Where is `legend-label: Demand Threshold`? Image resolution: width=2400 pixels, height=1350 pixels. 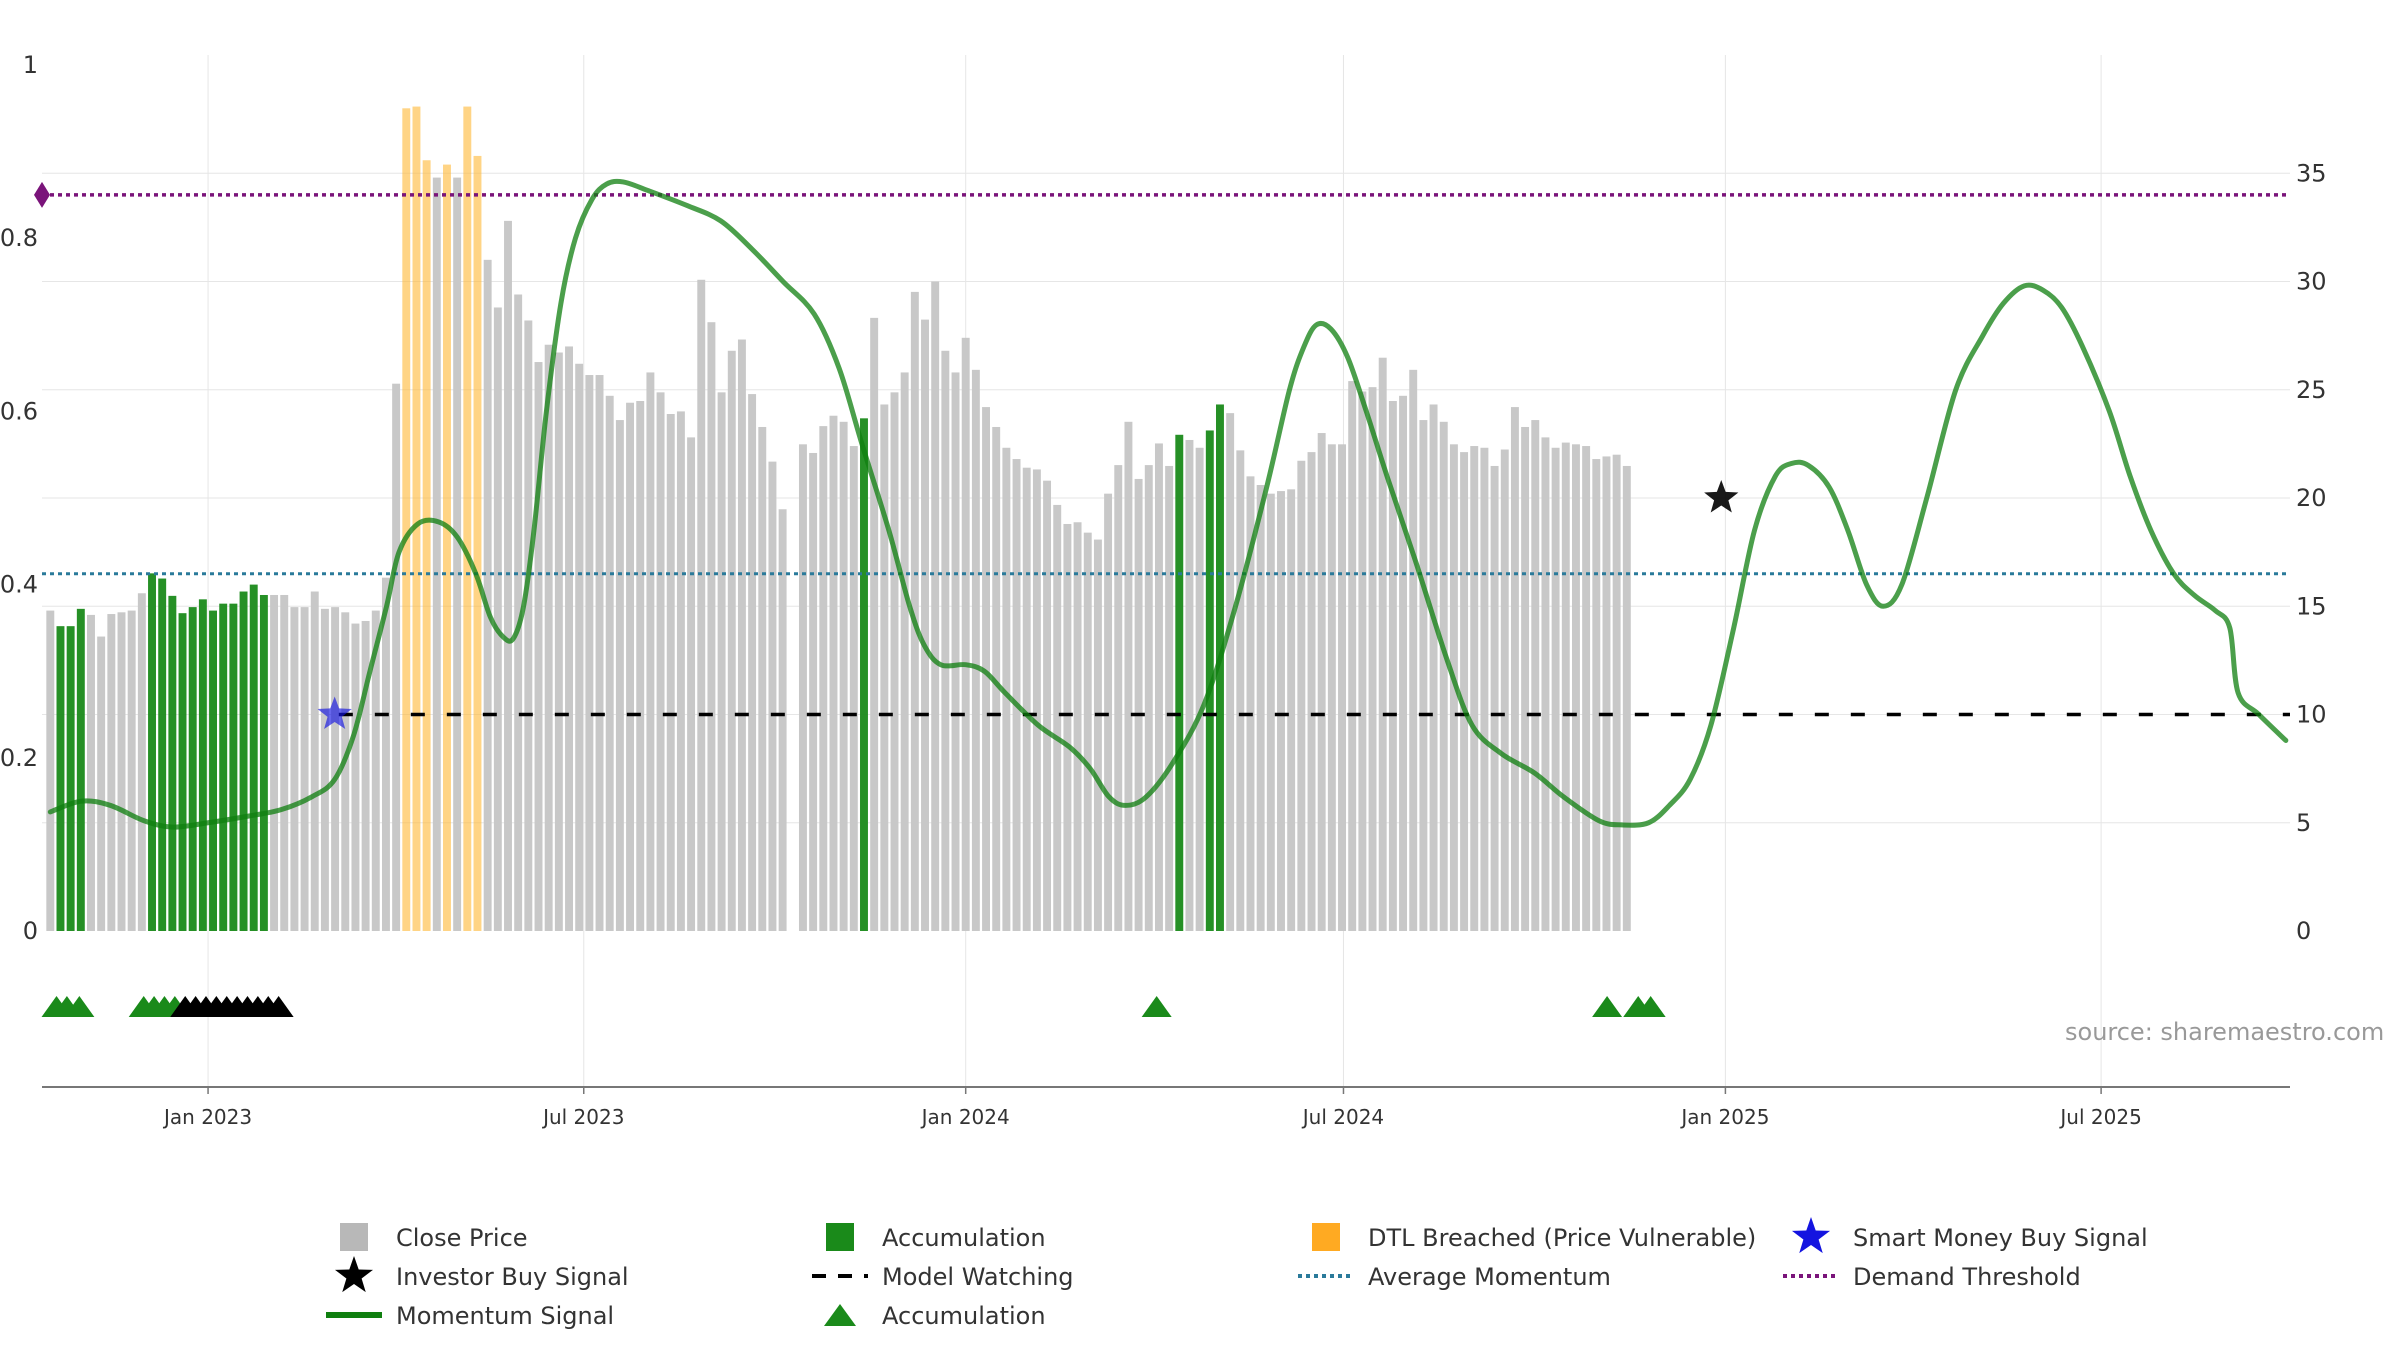
legend-label: Demand Threshold is located at coordinates (1967, 1277).